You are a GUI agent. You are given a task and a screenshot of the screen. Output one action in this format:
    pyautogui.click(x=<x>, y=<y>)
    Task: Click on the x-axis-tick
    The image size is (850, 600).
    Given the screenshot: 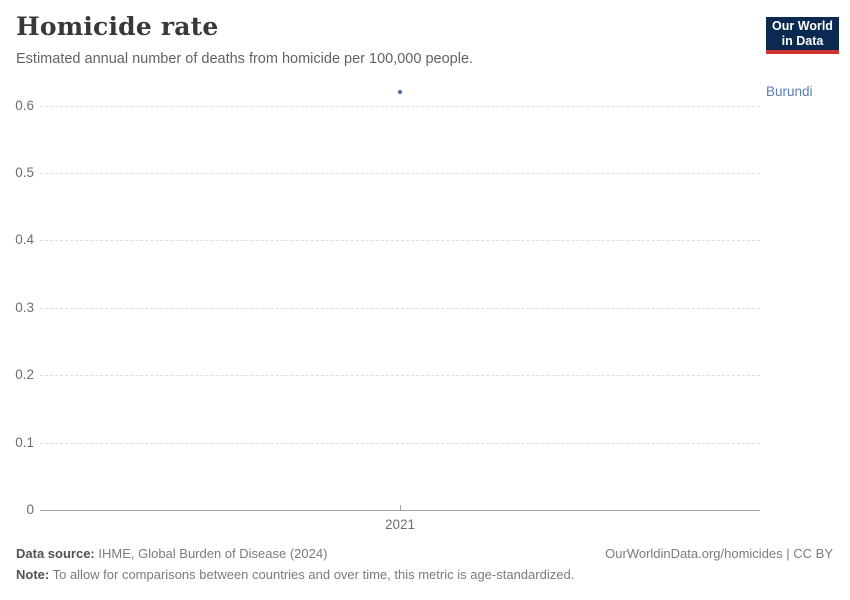 What is the action you would take?
    pyautogui.click(x=400, y=507)
    